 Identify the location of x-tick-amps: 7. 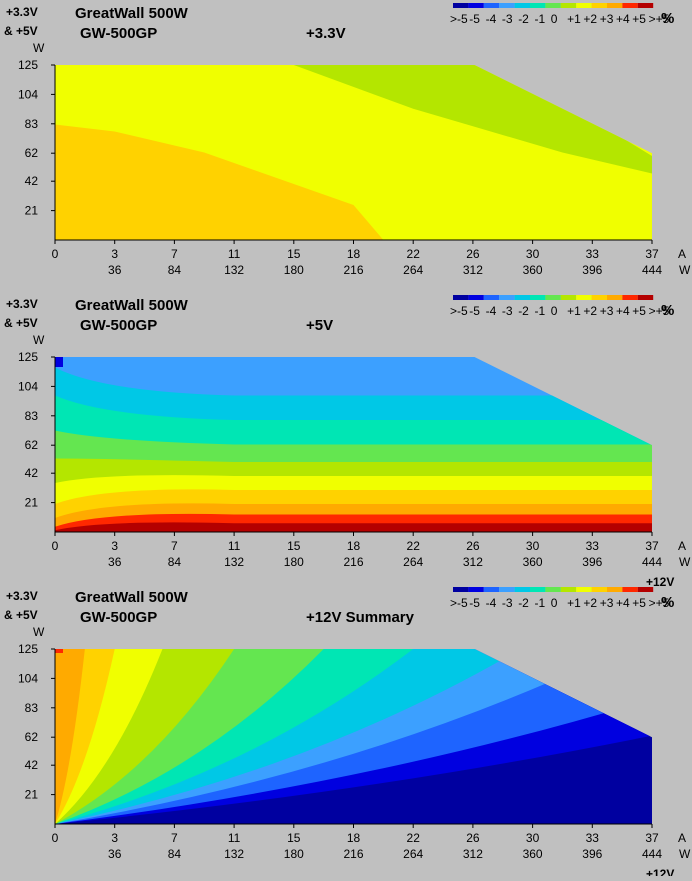
(174, 546).